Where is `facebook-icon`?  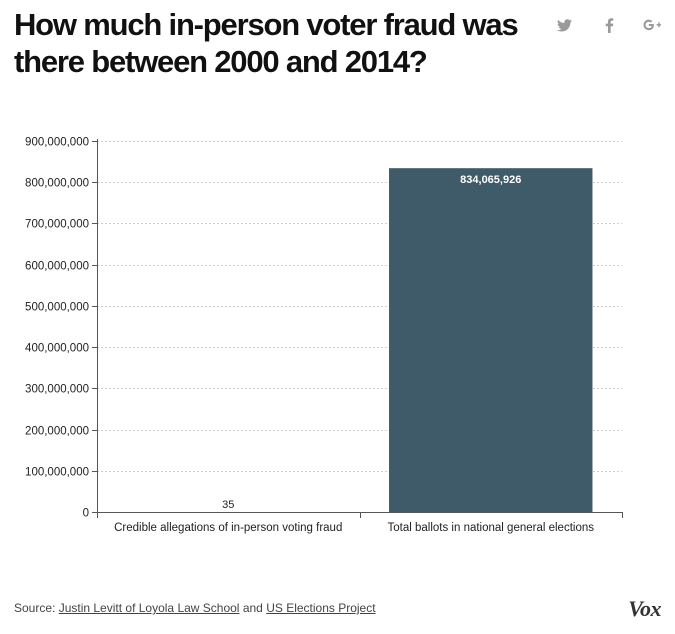 facebook-icon is located at coordinates (609, 25).